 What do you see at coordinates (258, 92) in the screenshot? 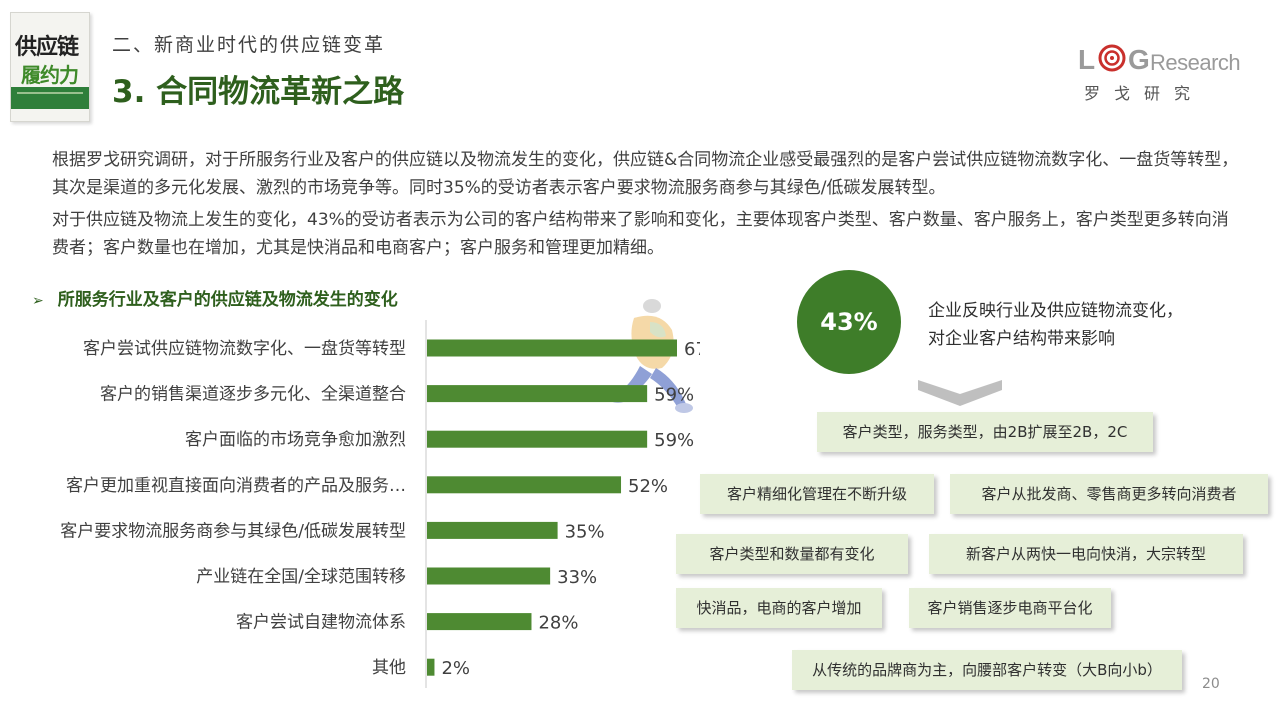
I see `page-title: 3. 合同物流革新之路` at bounding box center [258, 92].